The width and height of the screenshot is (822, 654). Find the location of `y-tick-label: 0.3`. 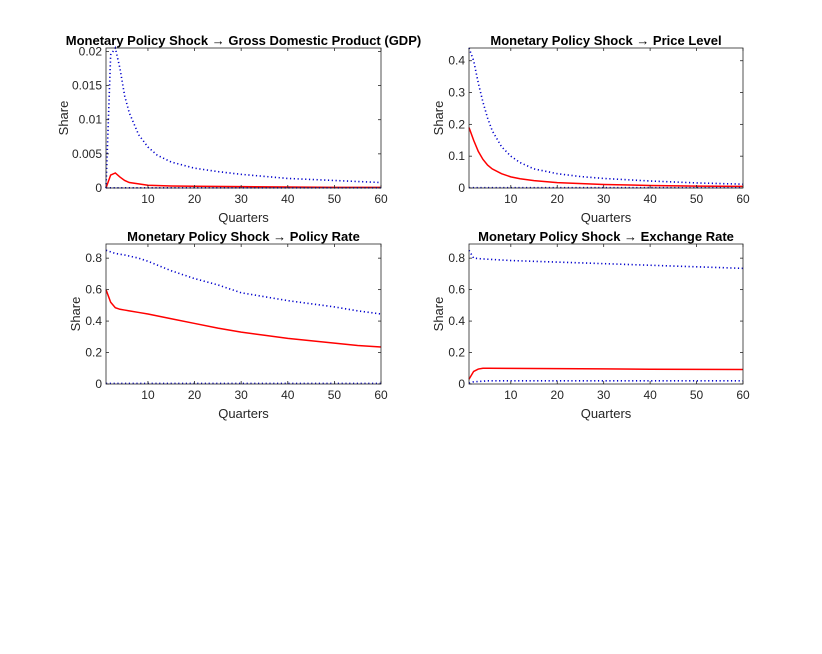

y-tick-label: 0.3 is located at coordinates (456, 93).